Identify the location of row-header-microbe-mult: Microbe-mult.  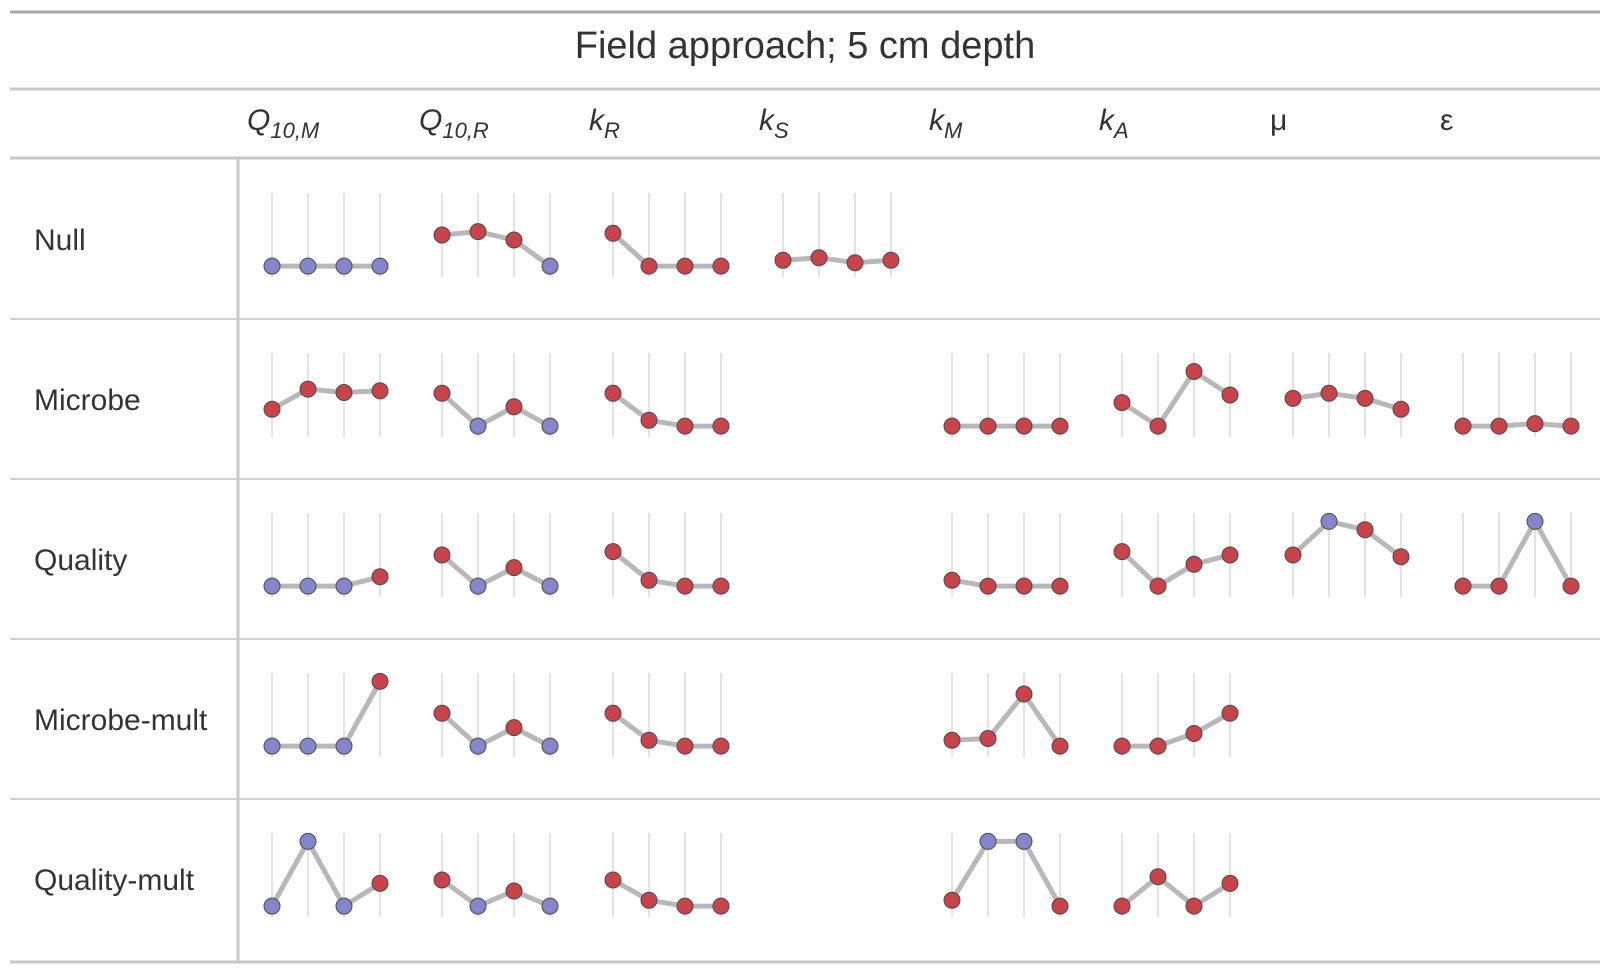
(121, 720).